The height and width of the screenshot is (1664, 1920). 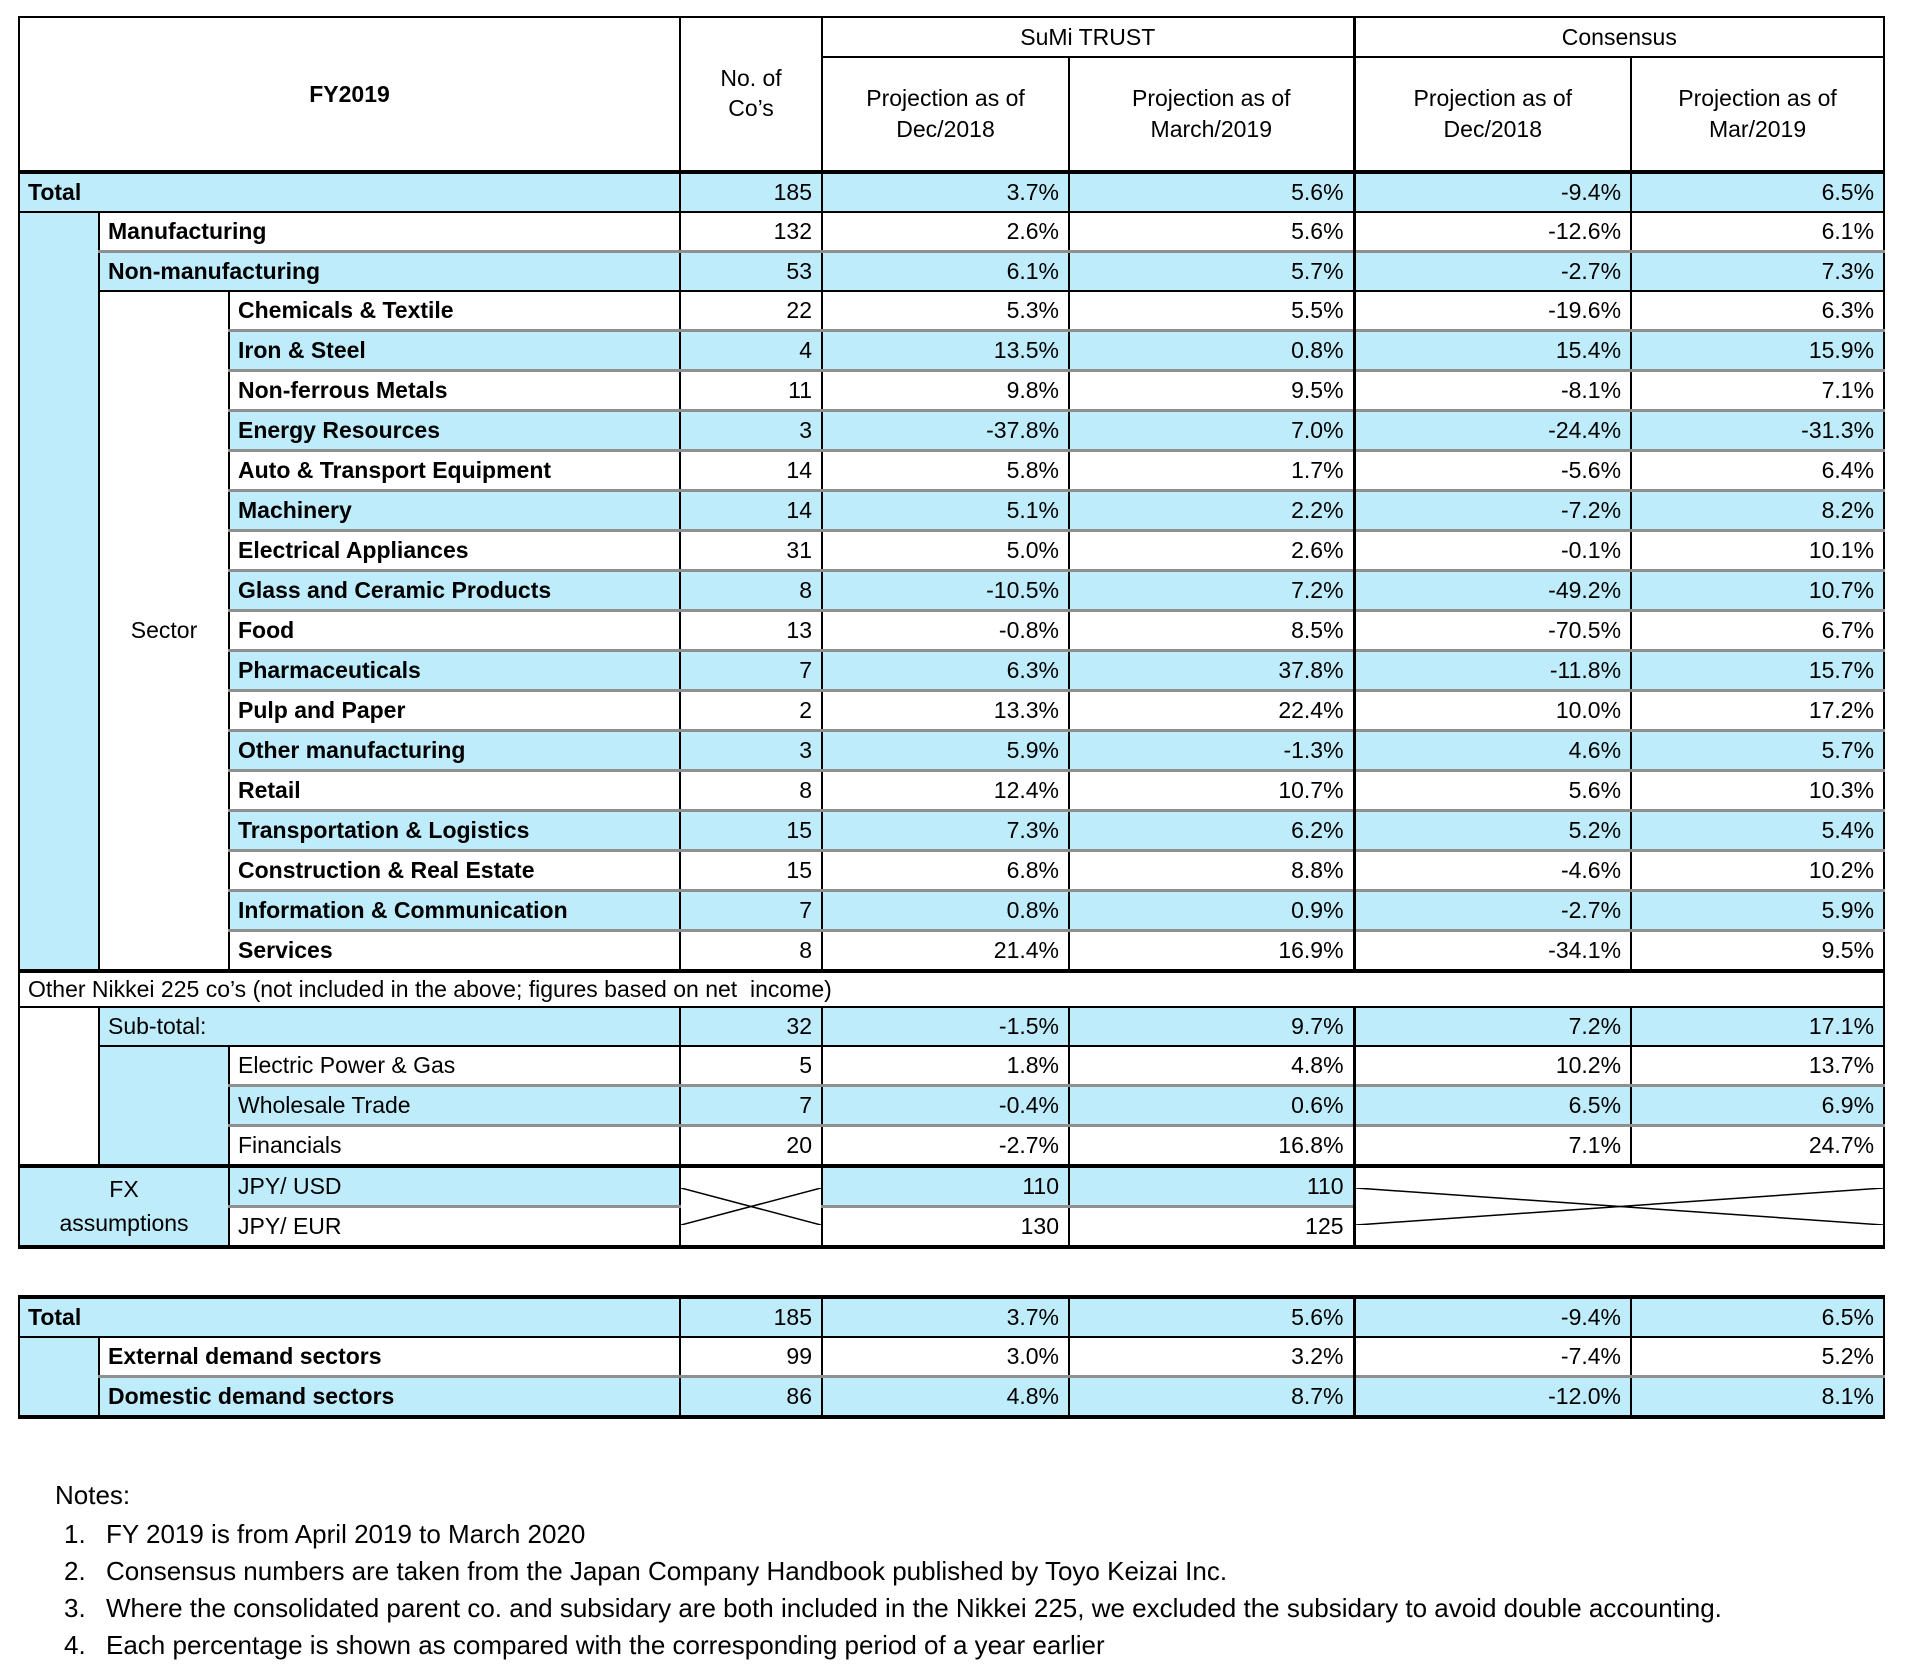 I want to click on table-row-financials: Financials 20 -2.7% 16.8% 7.1% 24.7%, so click(x=952, y=1145).